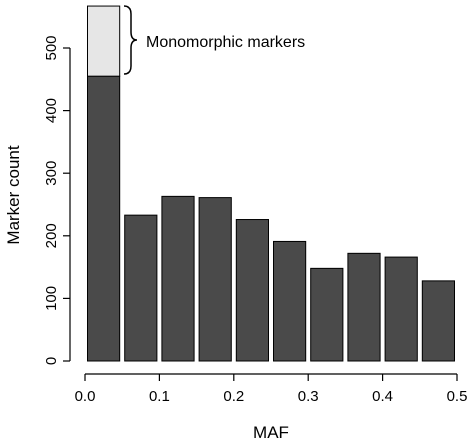 This screenshot has width=474, height=447. What do you see at coordinates (57, 200) in the screenshot?
I see `y-axis: 0 100 200 300 400 500` at bounding box center [57, 200].